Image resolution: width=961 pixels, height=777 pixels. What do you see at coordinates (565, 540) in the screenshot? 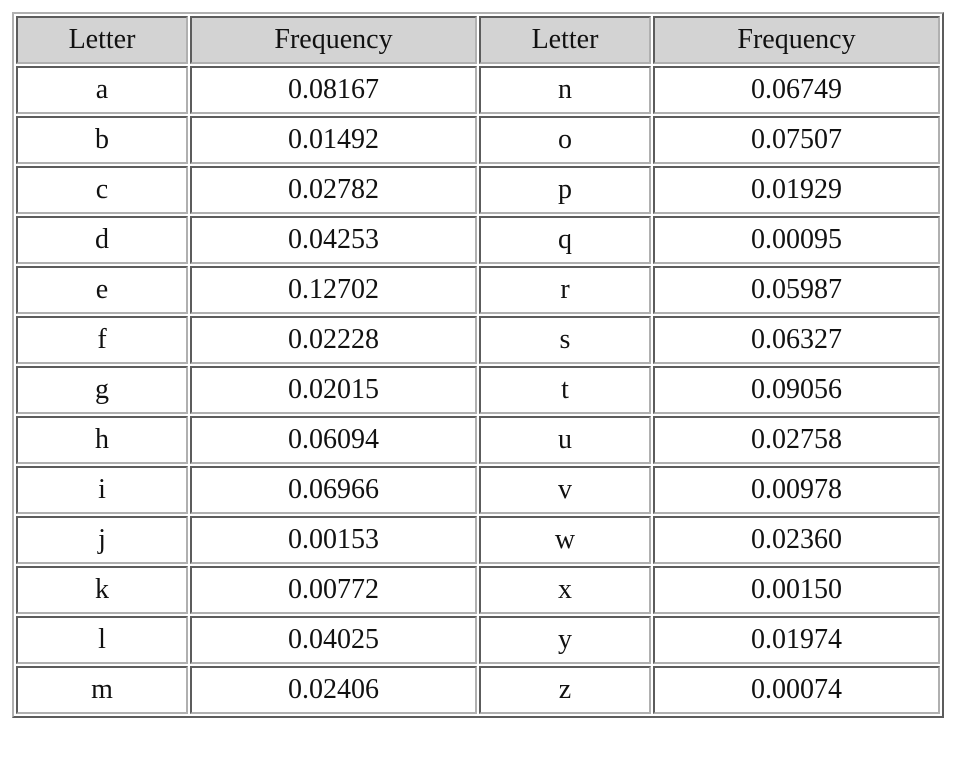
I see `letter-cell: w` at bounding box center [565, 540].